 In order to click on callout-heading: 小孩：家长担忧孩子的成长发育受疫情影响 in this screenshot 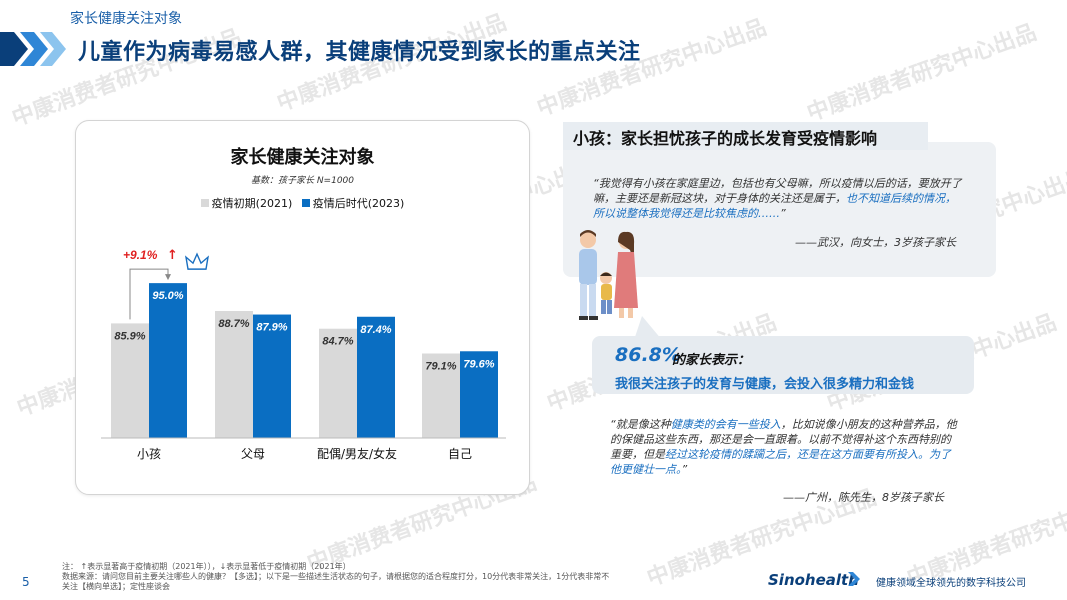, I will do `click(745, 136)`.